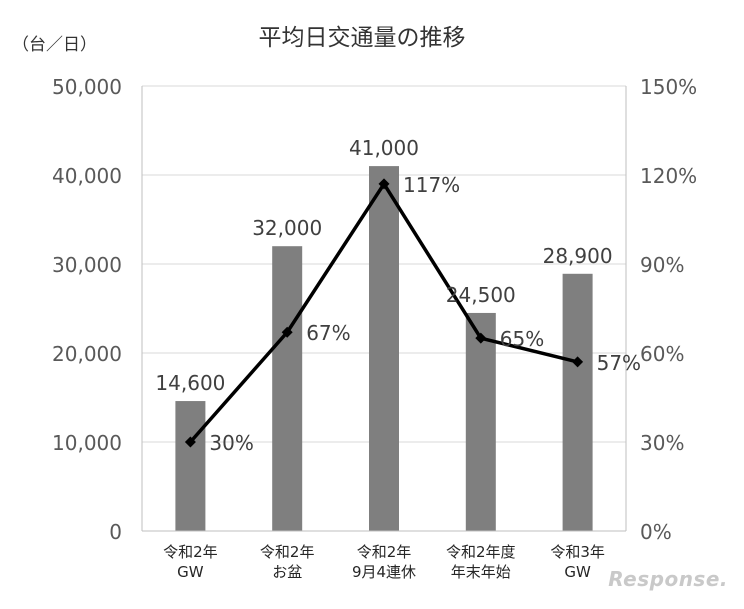 Image resolution: width=744 pixels, height=609 pixels. What do you see at coordinates (328, 333) in the screenshot?
I see `line-value-label: 67%` at bounding box center [328, 333].